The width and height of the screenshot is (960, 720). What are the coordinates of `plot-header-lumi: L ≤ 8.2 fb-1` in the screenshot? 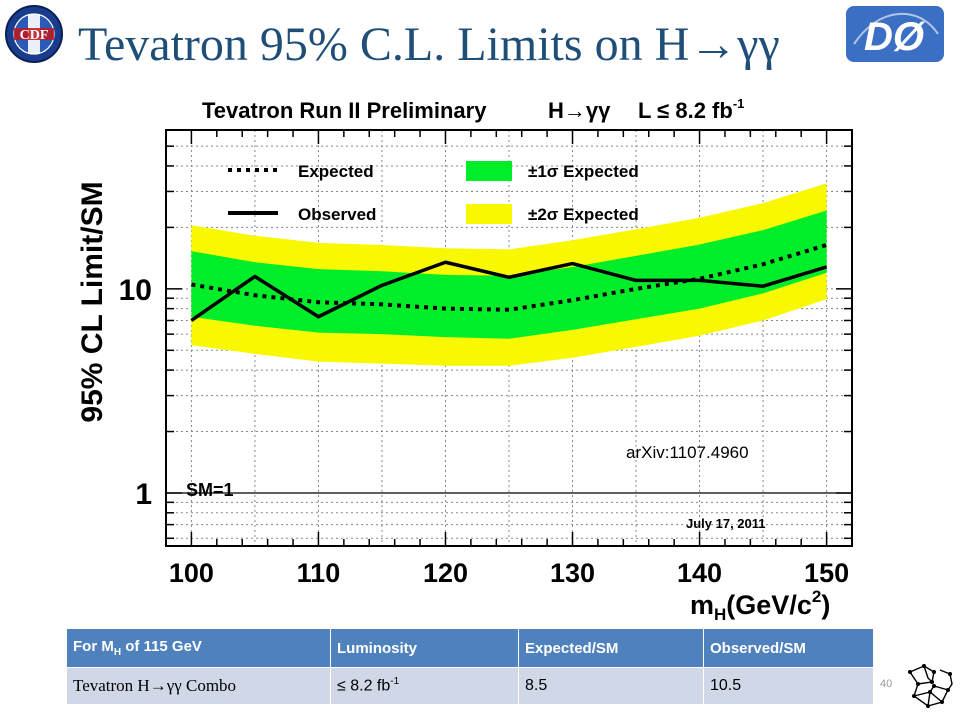 It's located at (691, 109).